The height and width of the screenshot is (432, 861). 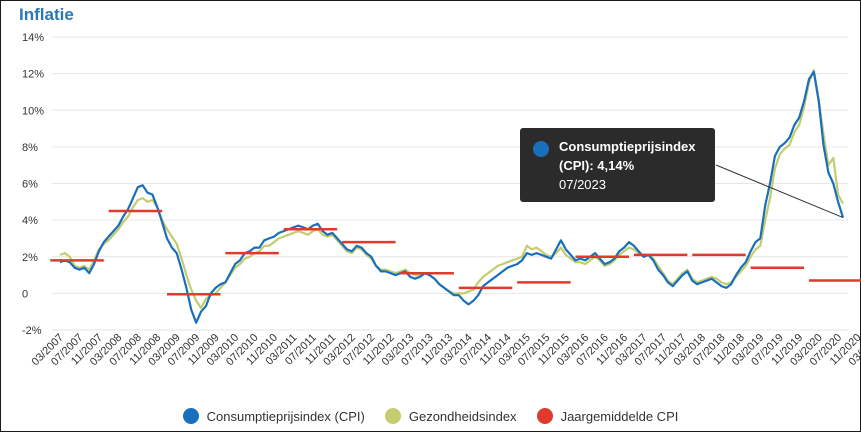 What do you see at coordinates (544, 416) in the screenshot?
I see `legend-marker-jaargemiddelde` at bounding box center [544, 416].